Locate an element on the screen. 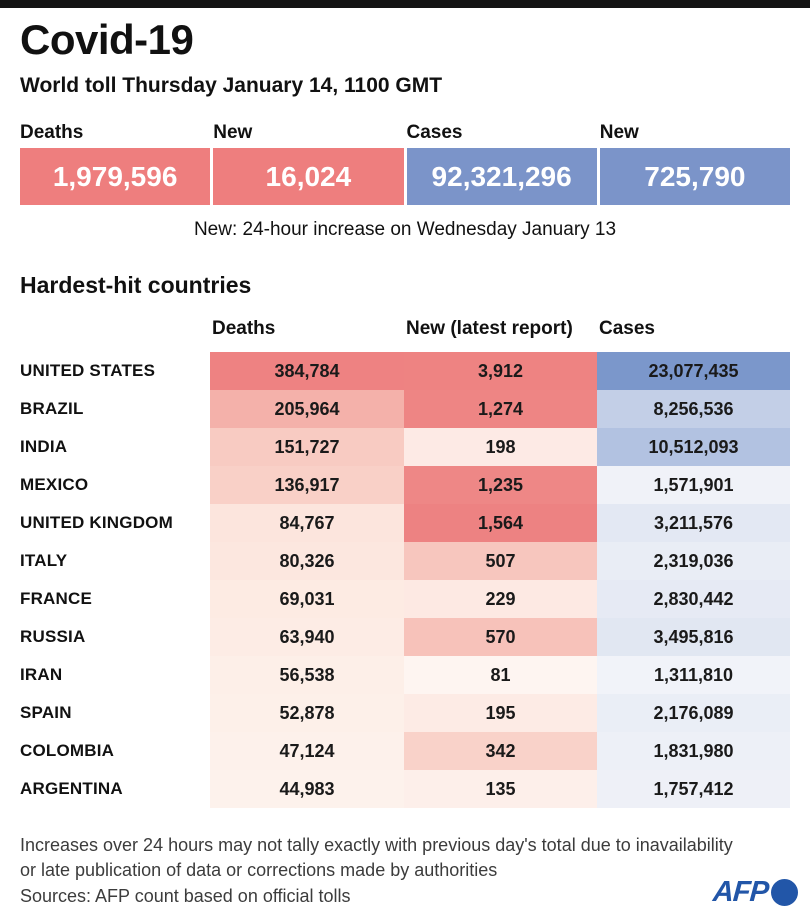 The width and height of the screenshot is (810, 921). cell-new: 135 is located at coordinates (500, 789).